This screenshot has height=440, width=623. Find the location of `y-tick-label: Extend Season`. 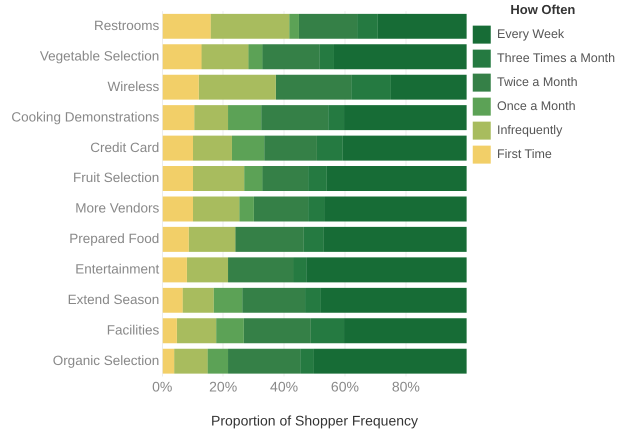

y-tick-label: Extend Season is located at coordinates (114, 300).